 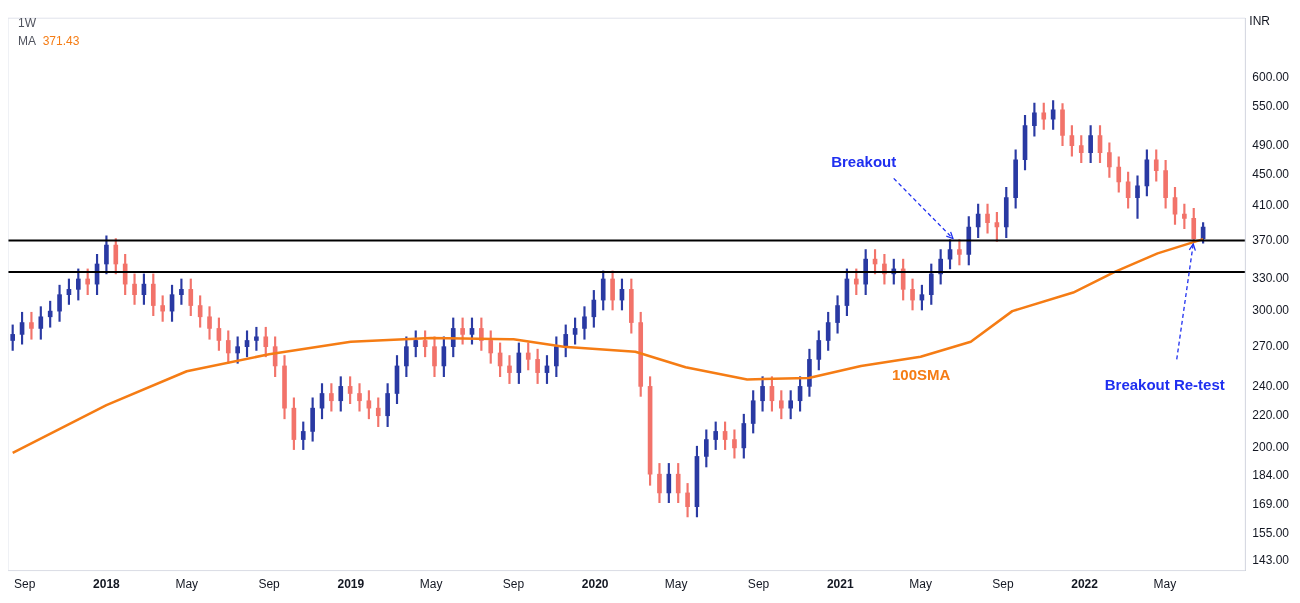 What do you see at coordinates (864, 161) in the screenshot?
I see `annotation: Breakout` at bounding box center [864, 161].